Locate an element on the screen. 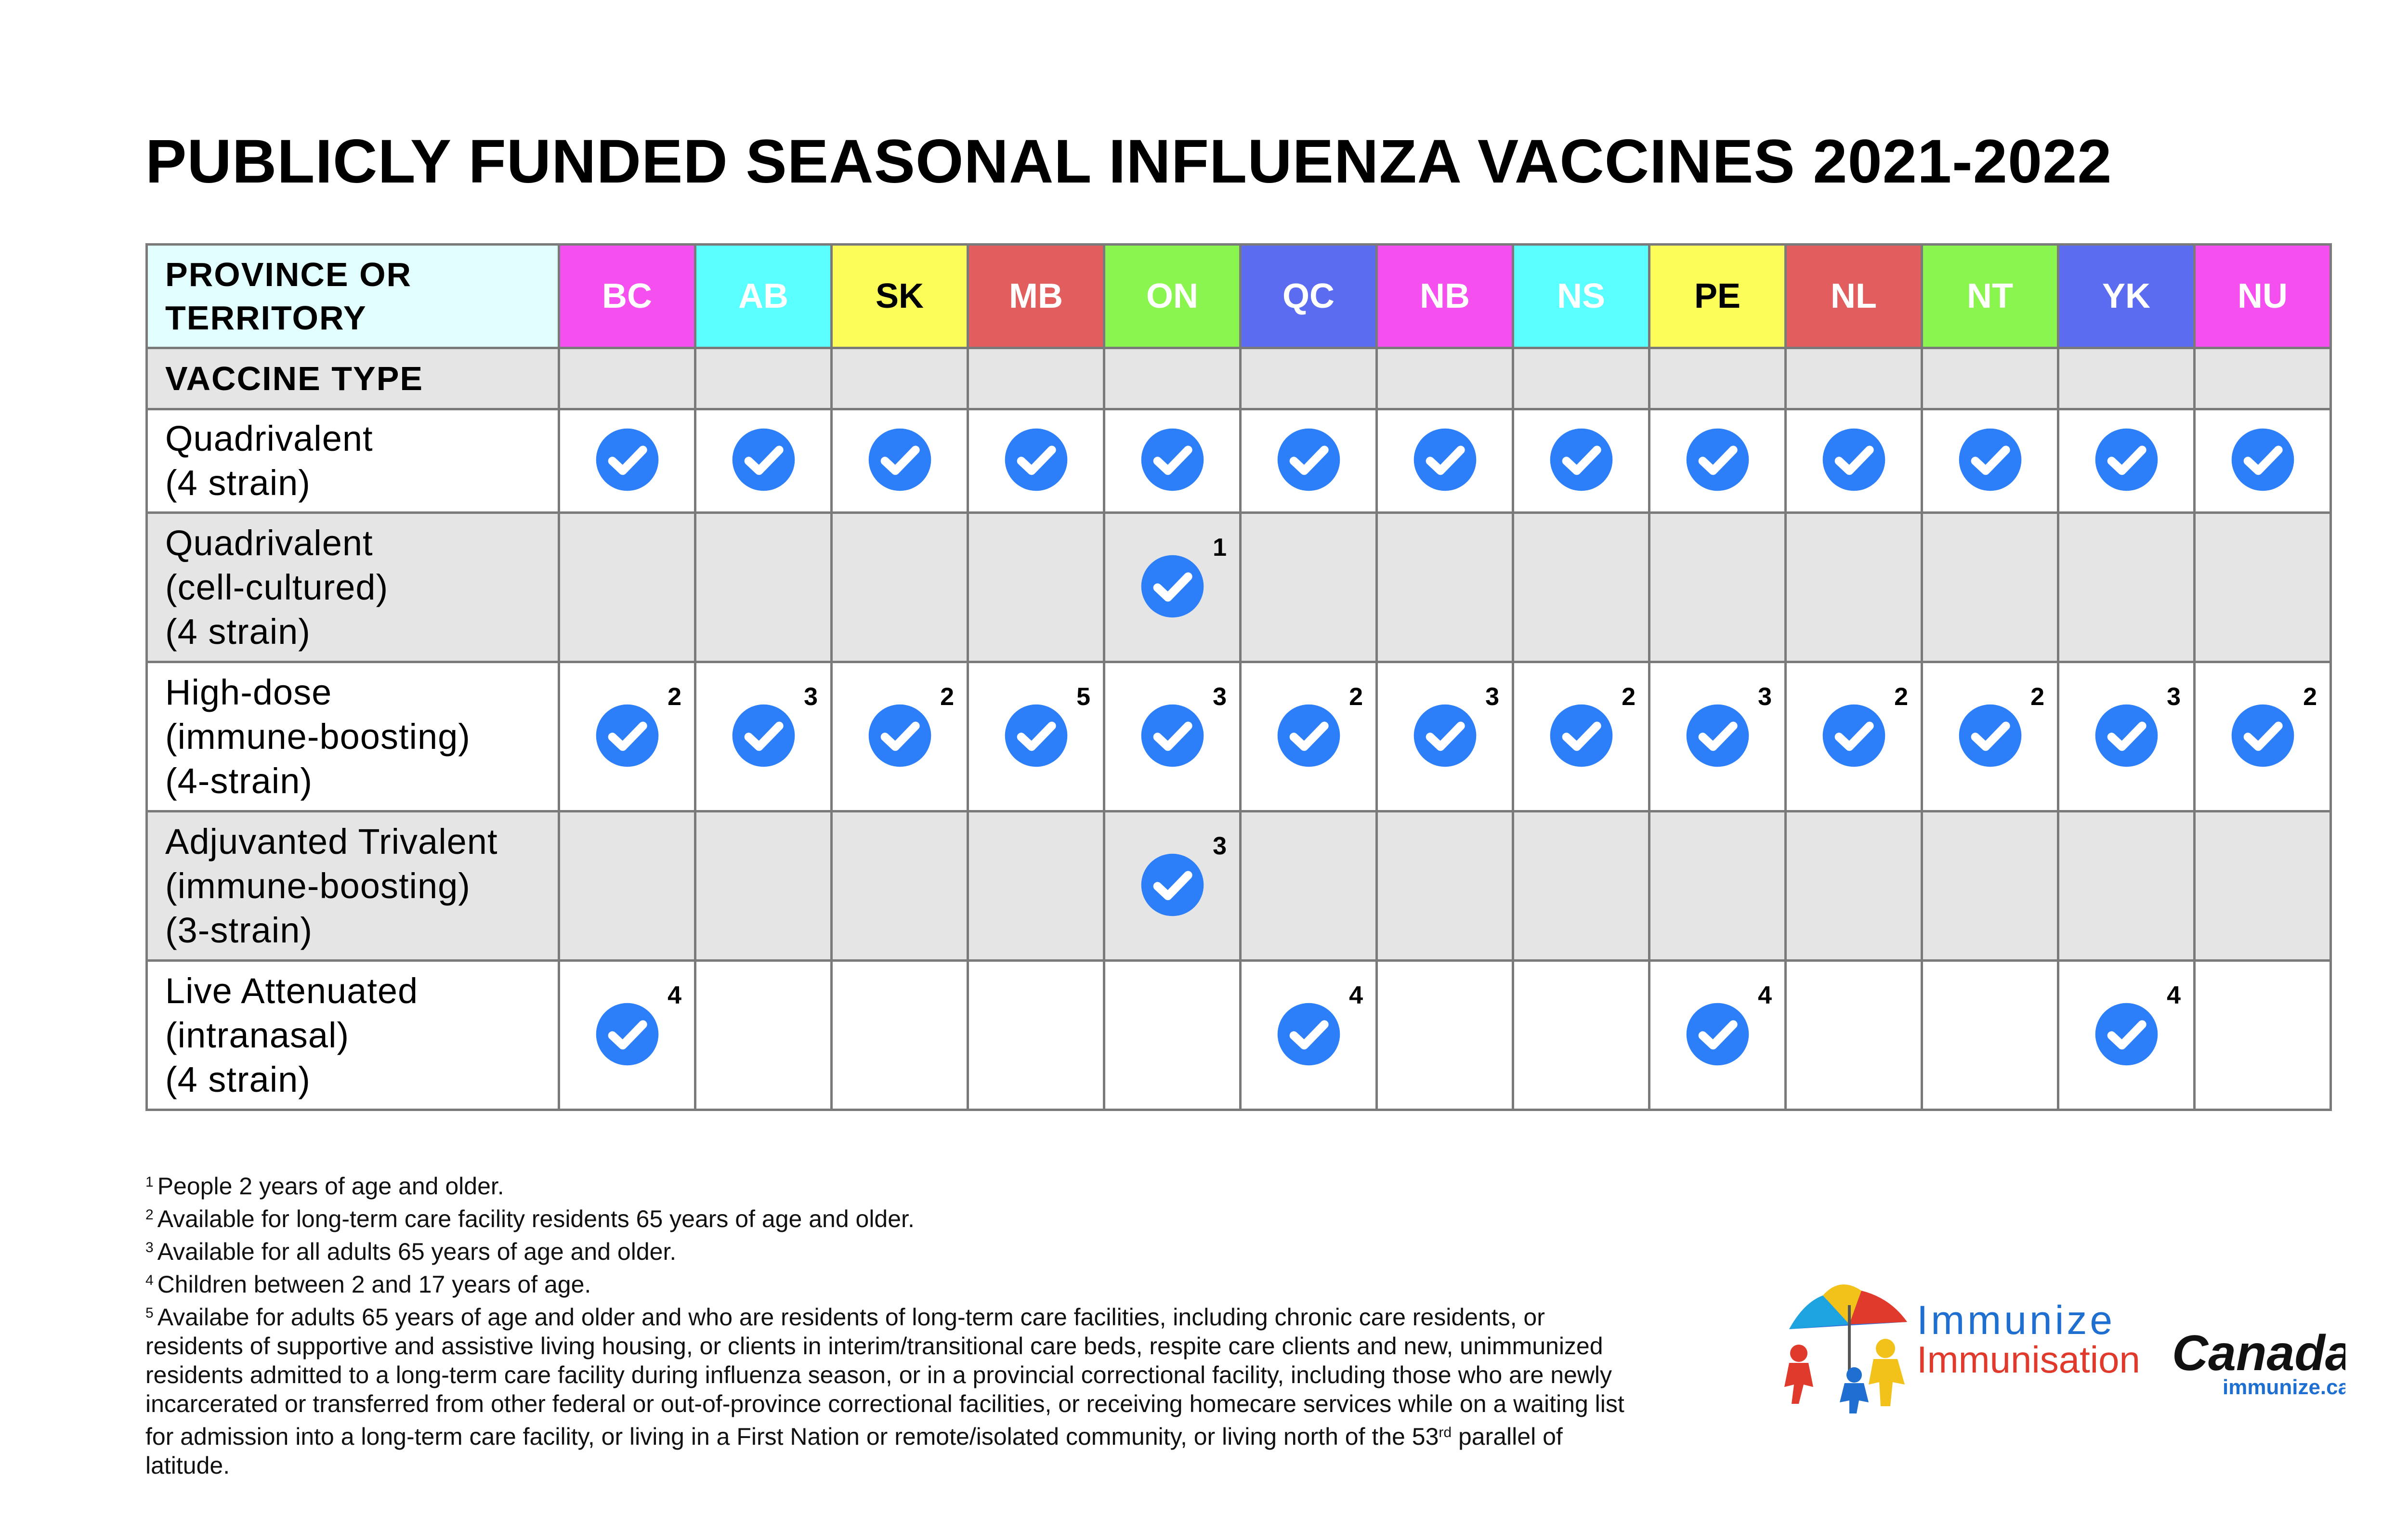 The height and width of the screenshot is (1517, 2408). vaccine-label-line: (intranasal) is located at coordinates (257, 1035).